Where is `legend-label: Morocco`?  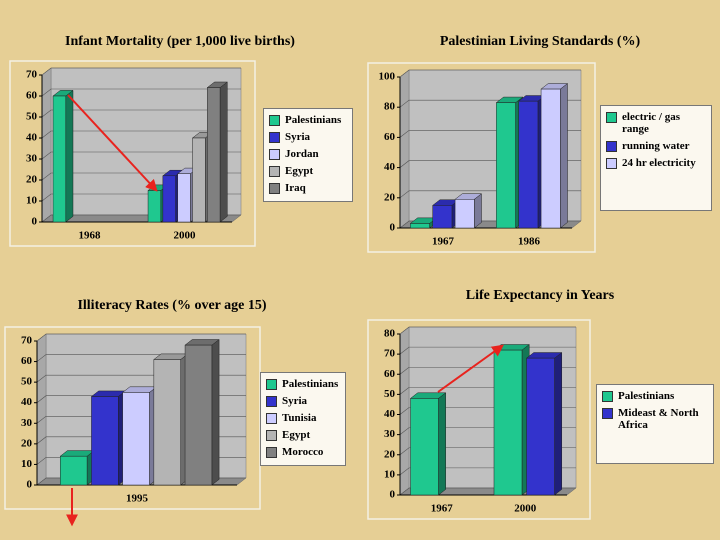 legend-label: Morocco is located at coordinates (303, 452).